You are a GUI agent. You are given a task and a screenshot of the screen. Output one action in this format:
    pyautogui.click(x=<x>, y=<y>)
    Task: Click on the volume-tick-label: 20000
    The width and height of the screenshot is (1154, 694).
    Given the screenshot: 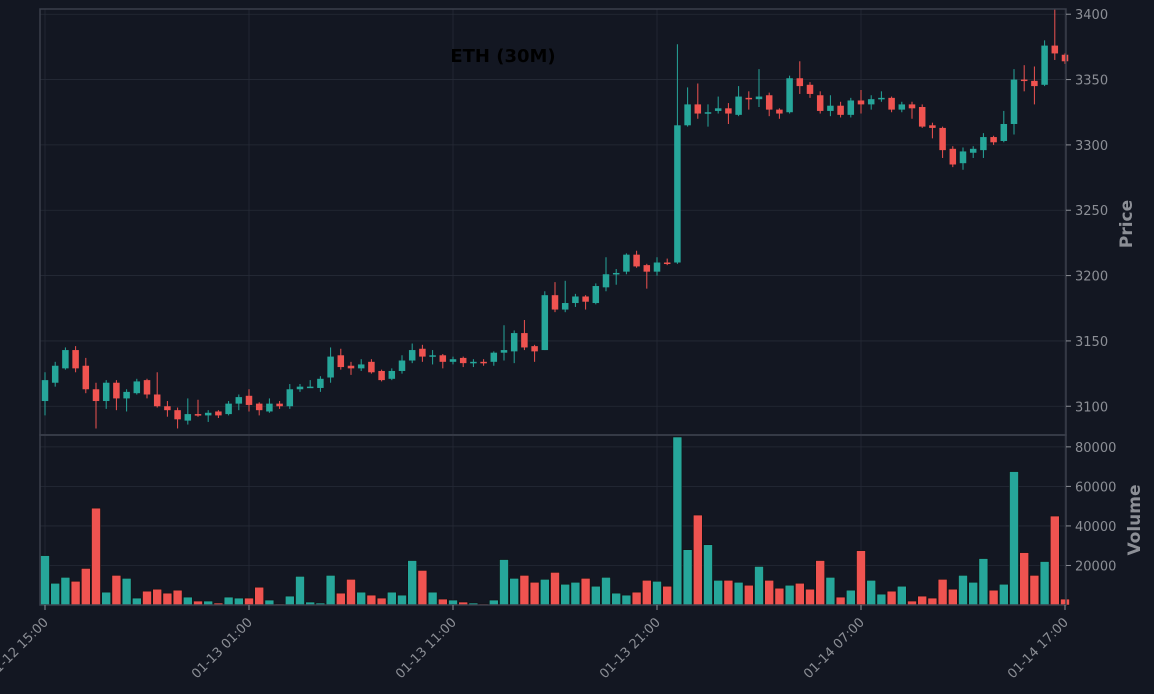 What is the action you would take?
    pyautogui.click(x=1095, y=566)
    